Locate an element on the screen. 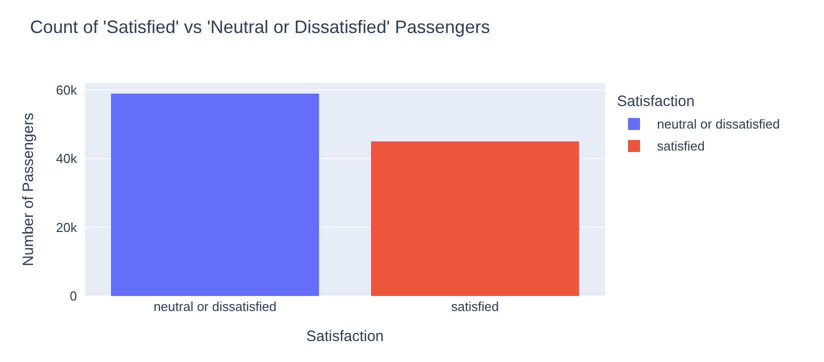 The height and width of the screenshot is (362, 824). y-tick-label: 60k is located at coordinates (67, 90).